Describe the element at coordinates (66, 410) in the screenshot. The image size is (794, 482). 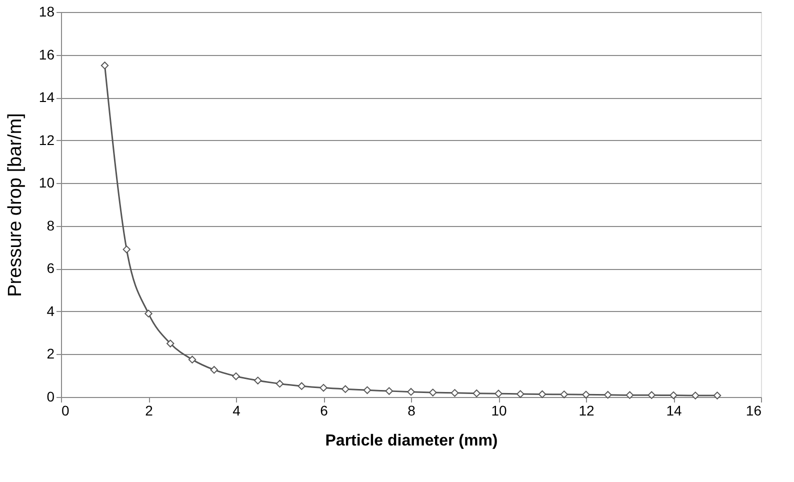
I see `x-tick-label: 0` at that location.